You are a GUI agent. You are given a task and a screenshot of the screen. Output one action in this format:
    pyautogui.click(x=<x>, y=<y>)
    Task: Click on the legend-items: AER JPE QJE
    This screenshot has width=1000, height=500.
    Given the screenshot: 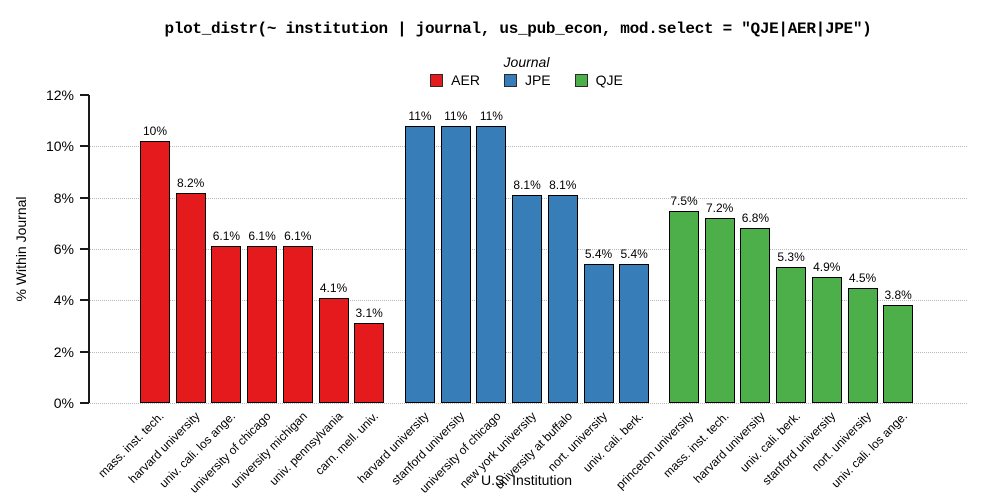 What is the action you would take?
    pyautogui.click(x=526, y=80)
    